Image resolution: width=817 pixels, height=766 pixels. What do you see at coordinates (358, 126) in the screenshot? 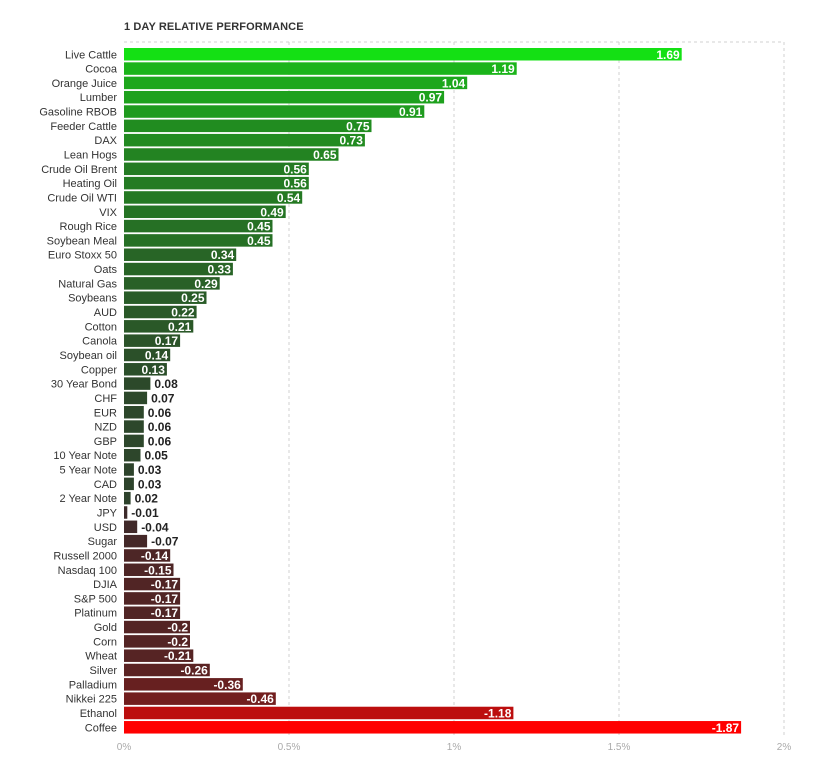
I see `value-label: 0.75` at bounding box center [358, 126].